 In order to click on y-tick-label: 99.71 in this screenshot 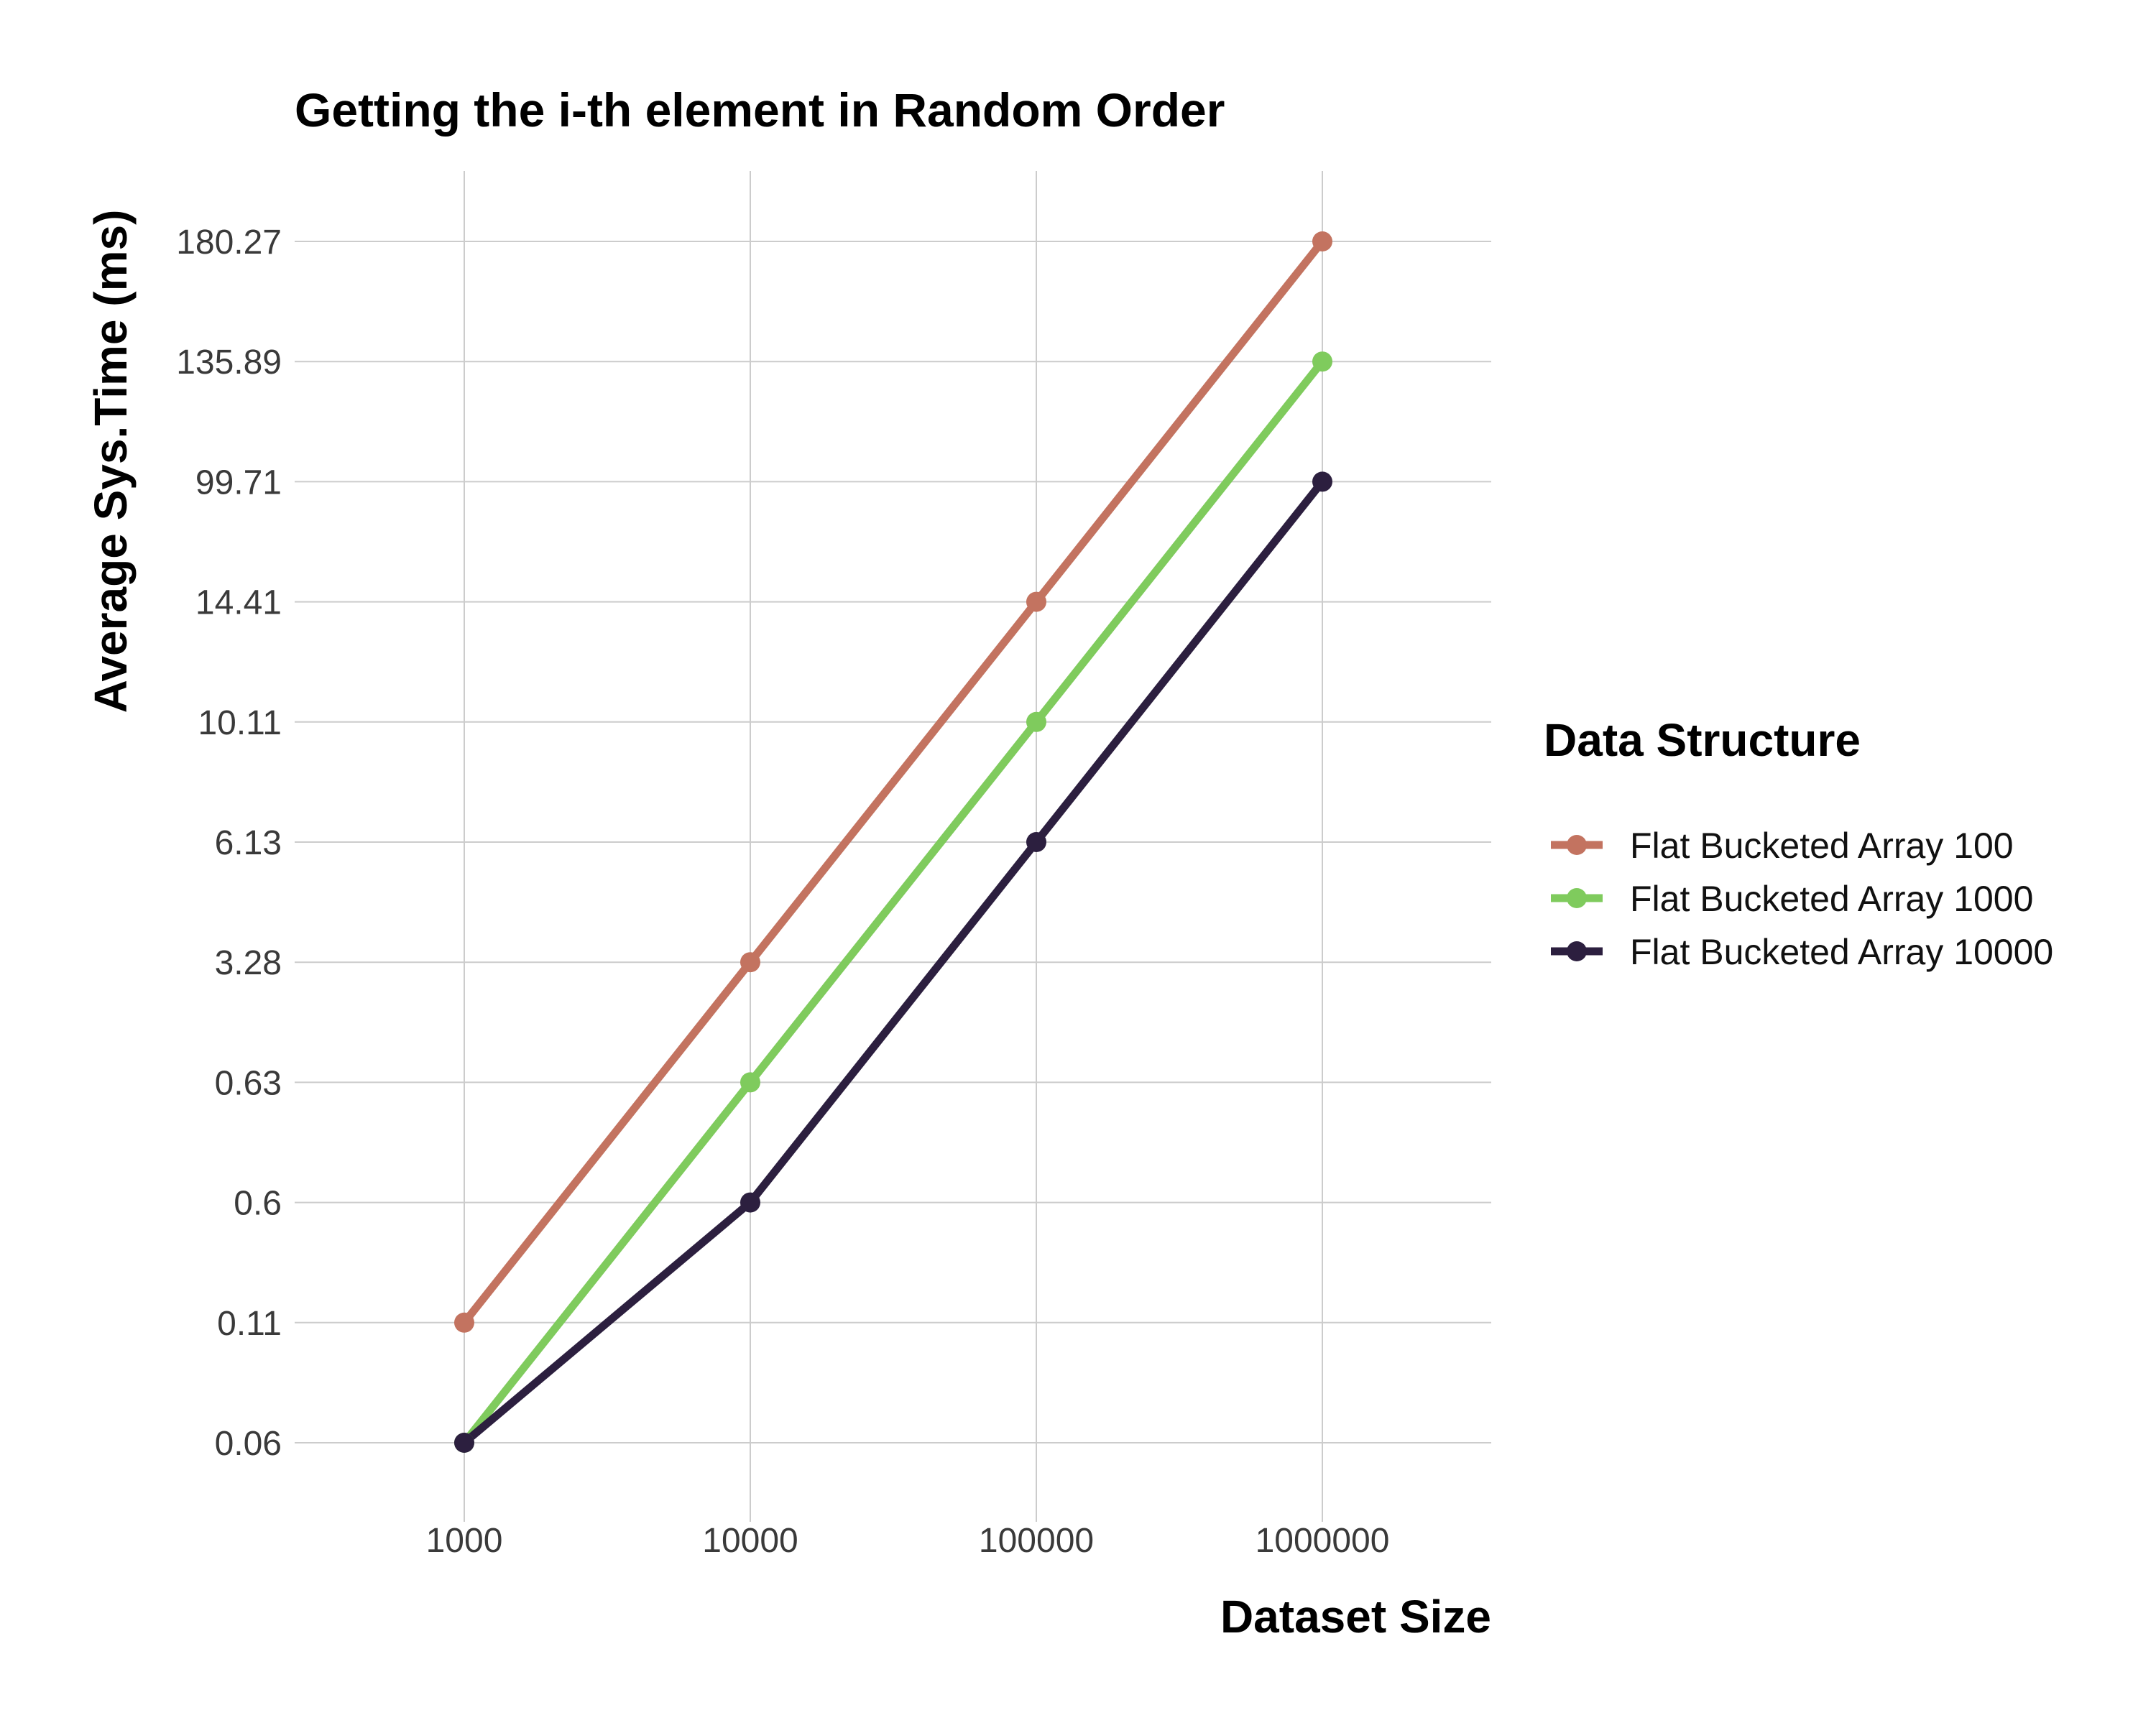, I will do `click(238, 483)`.